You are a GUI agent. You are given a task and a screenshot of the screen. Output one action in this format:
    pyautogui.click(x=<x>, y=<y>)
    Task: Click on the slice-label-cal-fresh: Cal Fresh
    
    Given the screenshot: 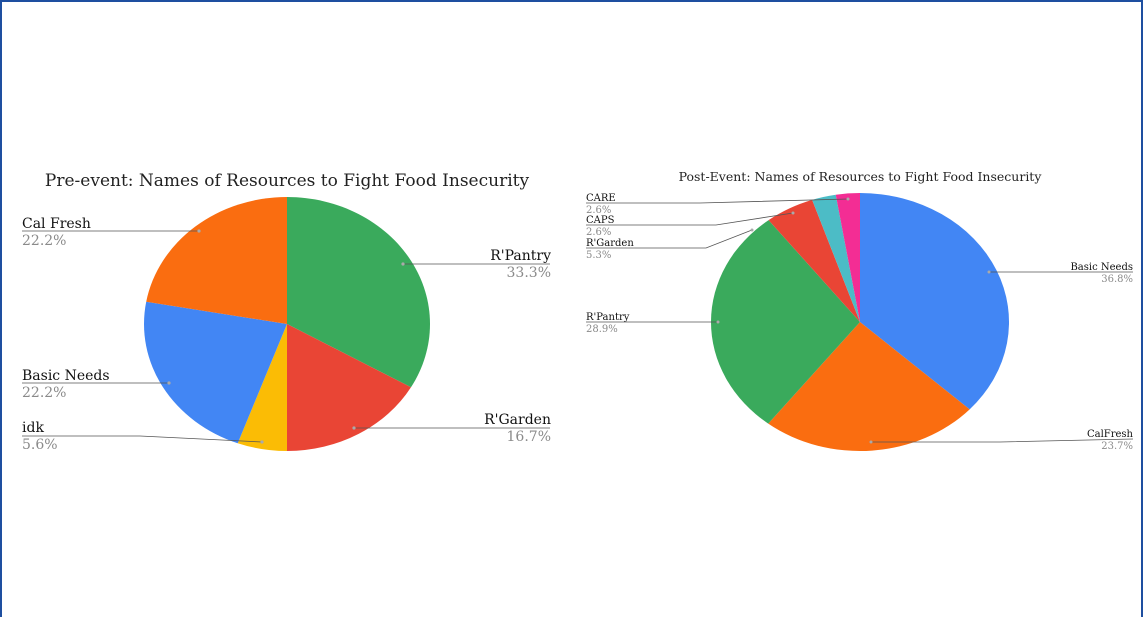 What is the action you would take?
    pyautogui.click(x=56, y=224)
    